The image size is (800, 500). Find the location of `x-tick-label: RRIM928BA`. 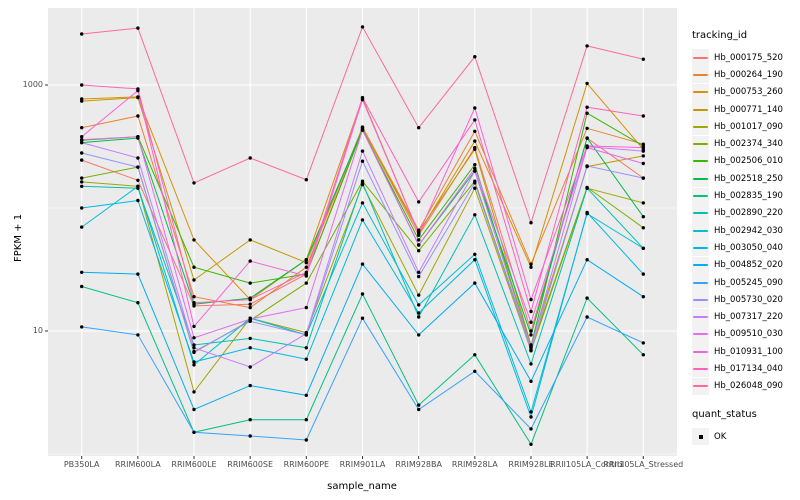

x-tick-label: RRIM928BA is located at coordinates (418, 464).